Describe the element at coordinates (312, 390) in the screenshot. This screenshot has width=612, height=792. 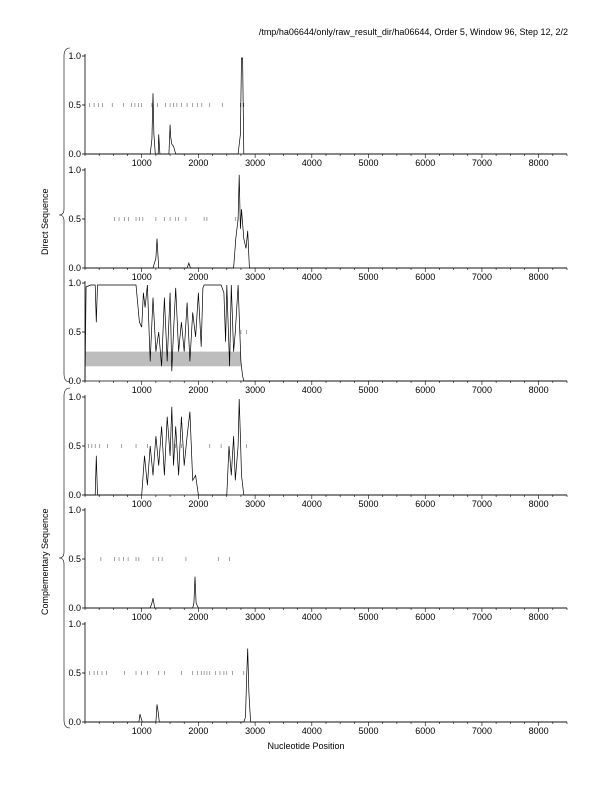
I see `panel-3-xtick-label-3: 4000` at that location.